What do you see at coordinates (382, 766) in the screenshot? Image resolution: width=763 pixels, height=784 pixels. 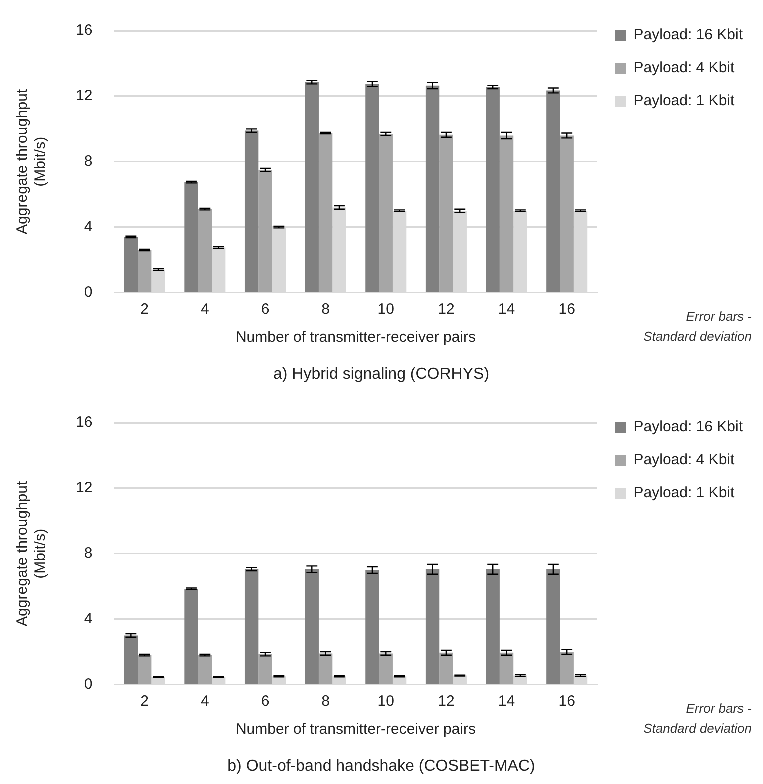 I see `text: b) Out-of-band handshake (COSBET-MAC)` at bounding box center [382, 766].